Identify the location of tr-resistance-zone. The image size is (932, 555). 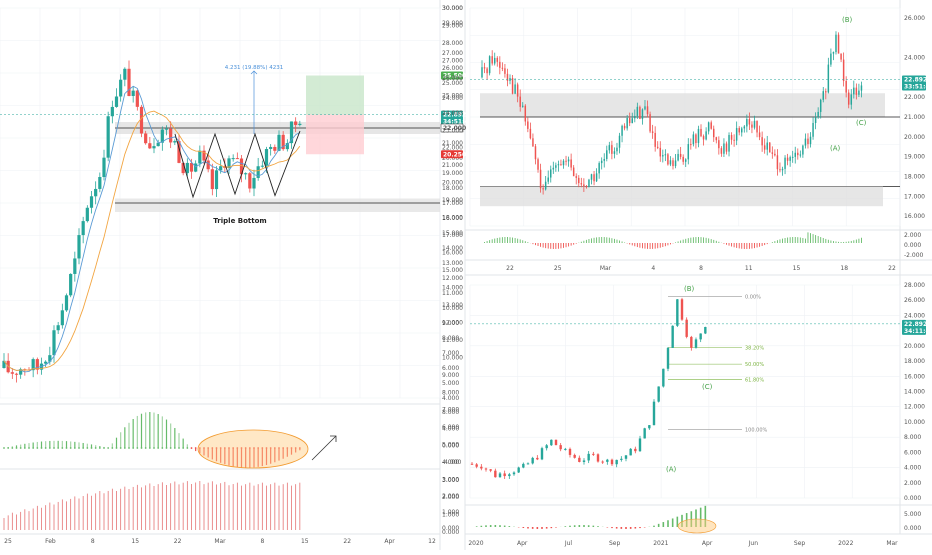
(682, 105).